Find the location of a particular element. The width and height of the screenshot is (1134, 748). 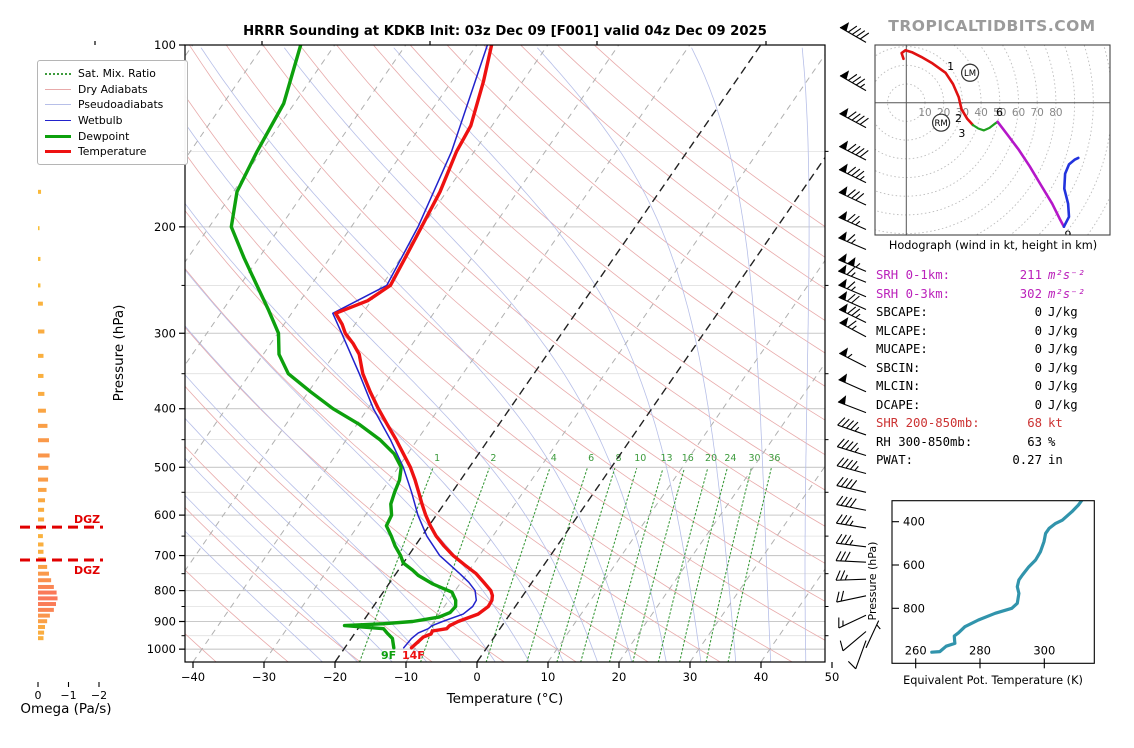

stat-row-dcape: DCAPE: 0 J/kg is located at coordinates (999, 407).